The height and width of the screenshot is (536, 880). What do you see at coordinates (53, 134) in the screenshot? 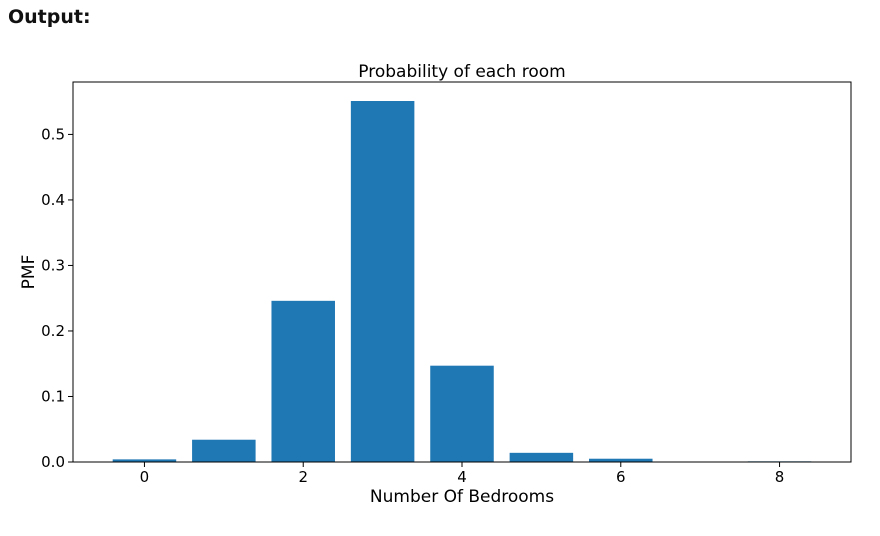
I see `y-tick-label: 0.5` at bounding box center [53, 134].